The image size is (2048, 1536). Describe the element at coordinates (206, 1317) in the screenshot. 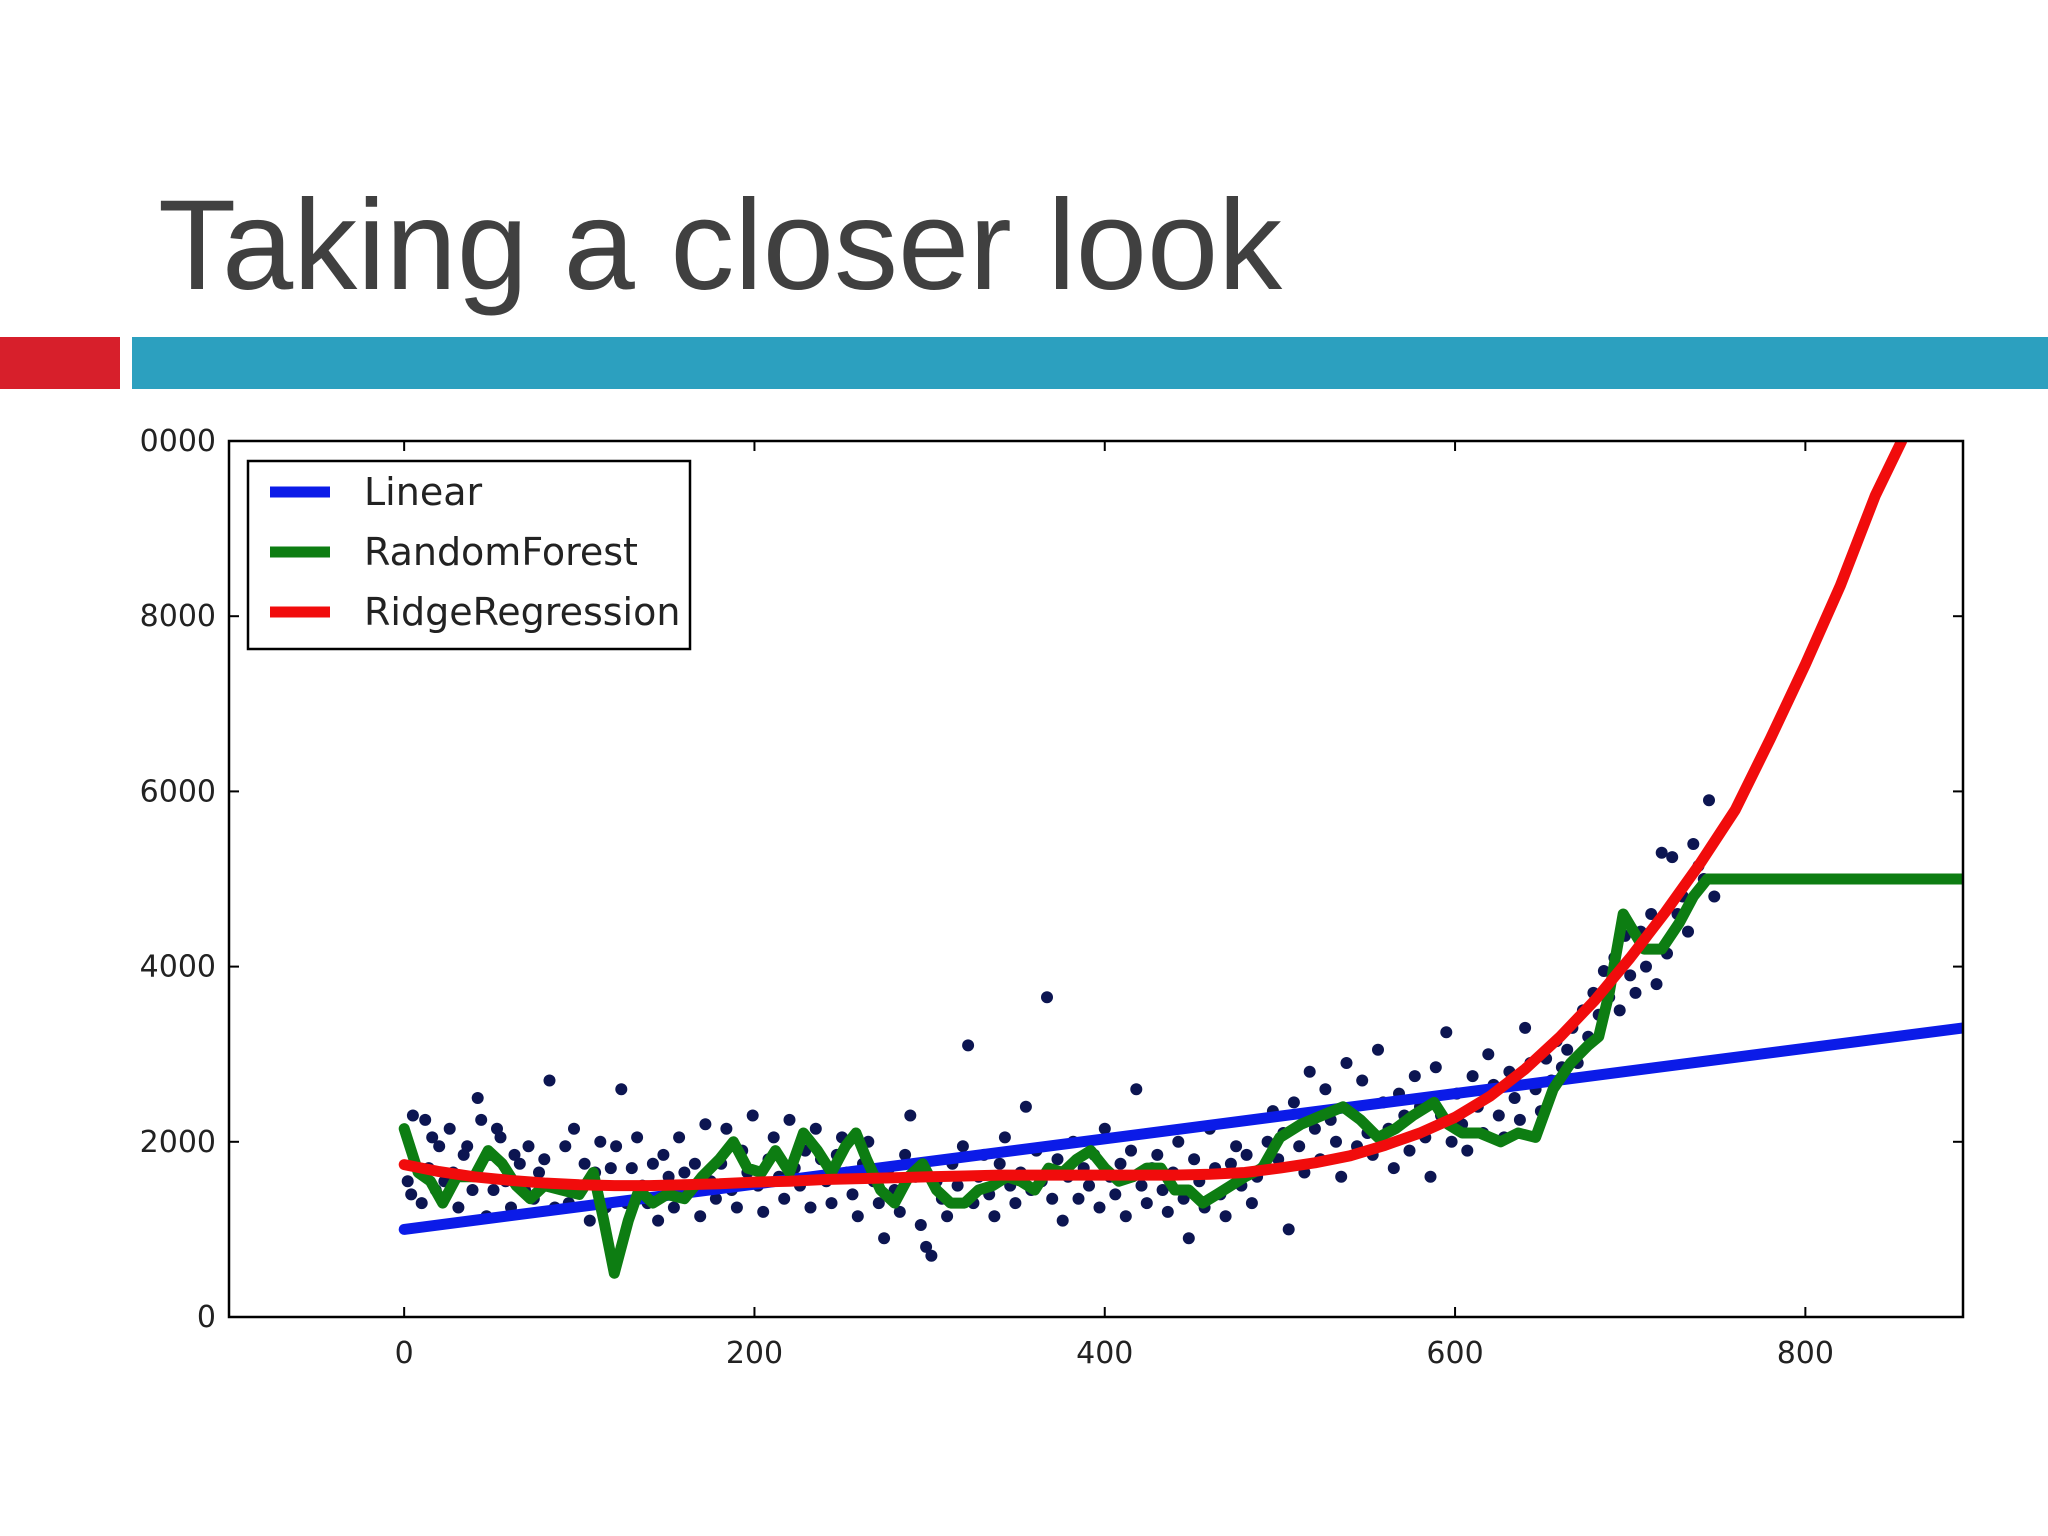

I see `y-tick-label: 0` at that location.